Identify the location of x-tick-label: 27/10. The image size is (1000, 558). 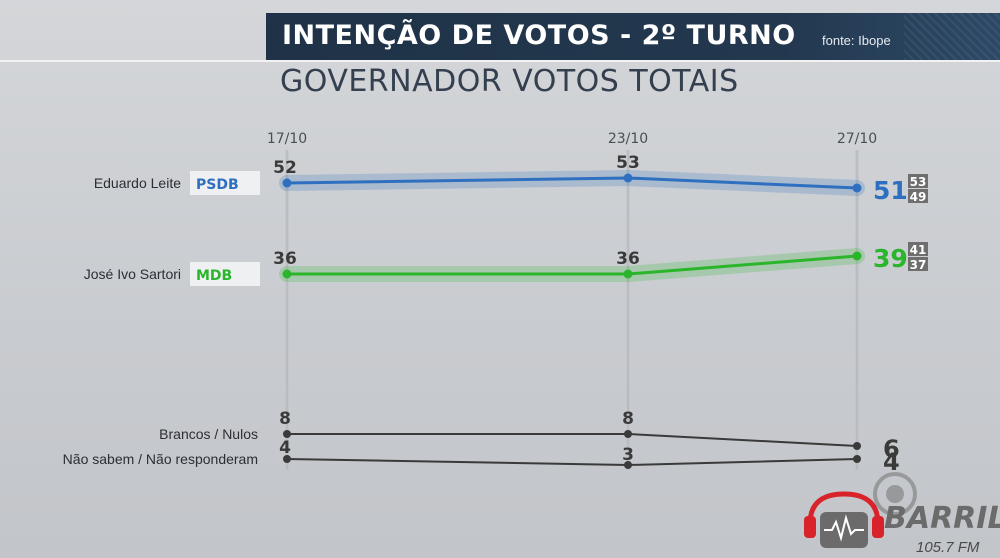
(857, 139).